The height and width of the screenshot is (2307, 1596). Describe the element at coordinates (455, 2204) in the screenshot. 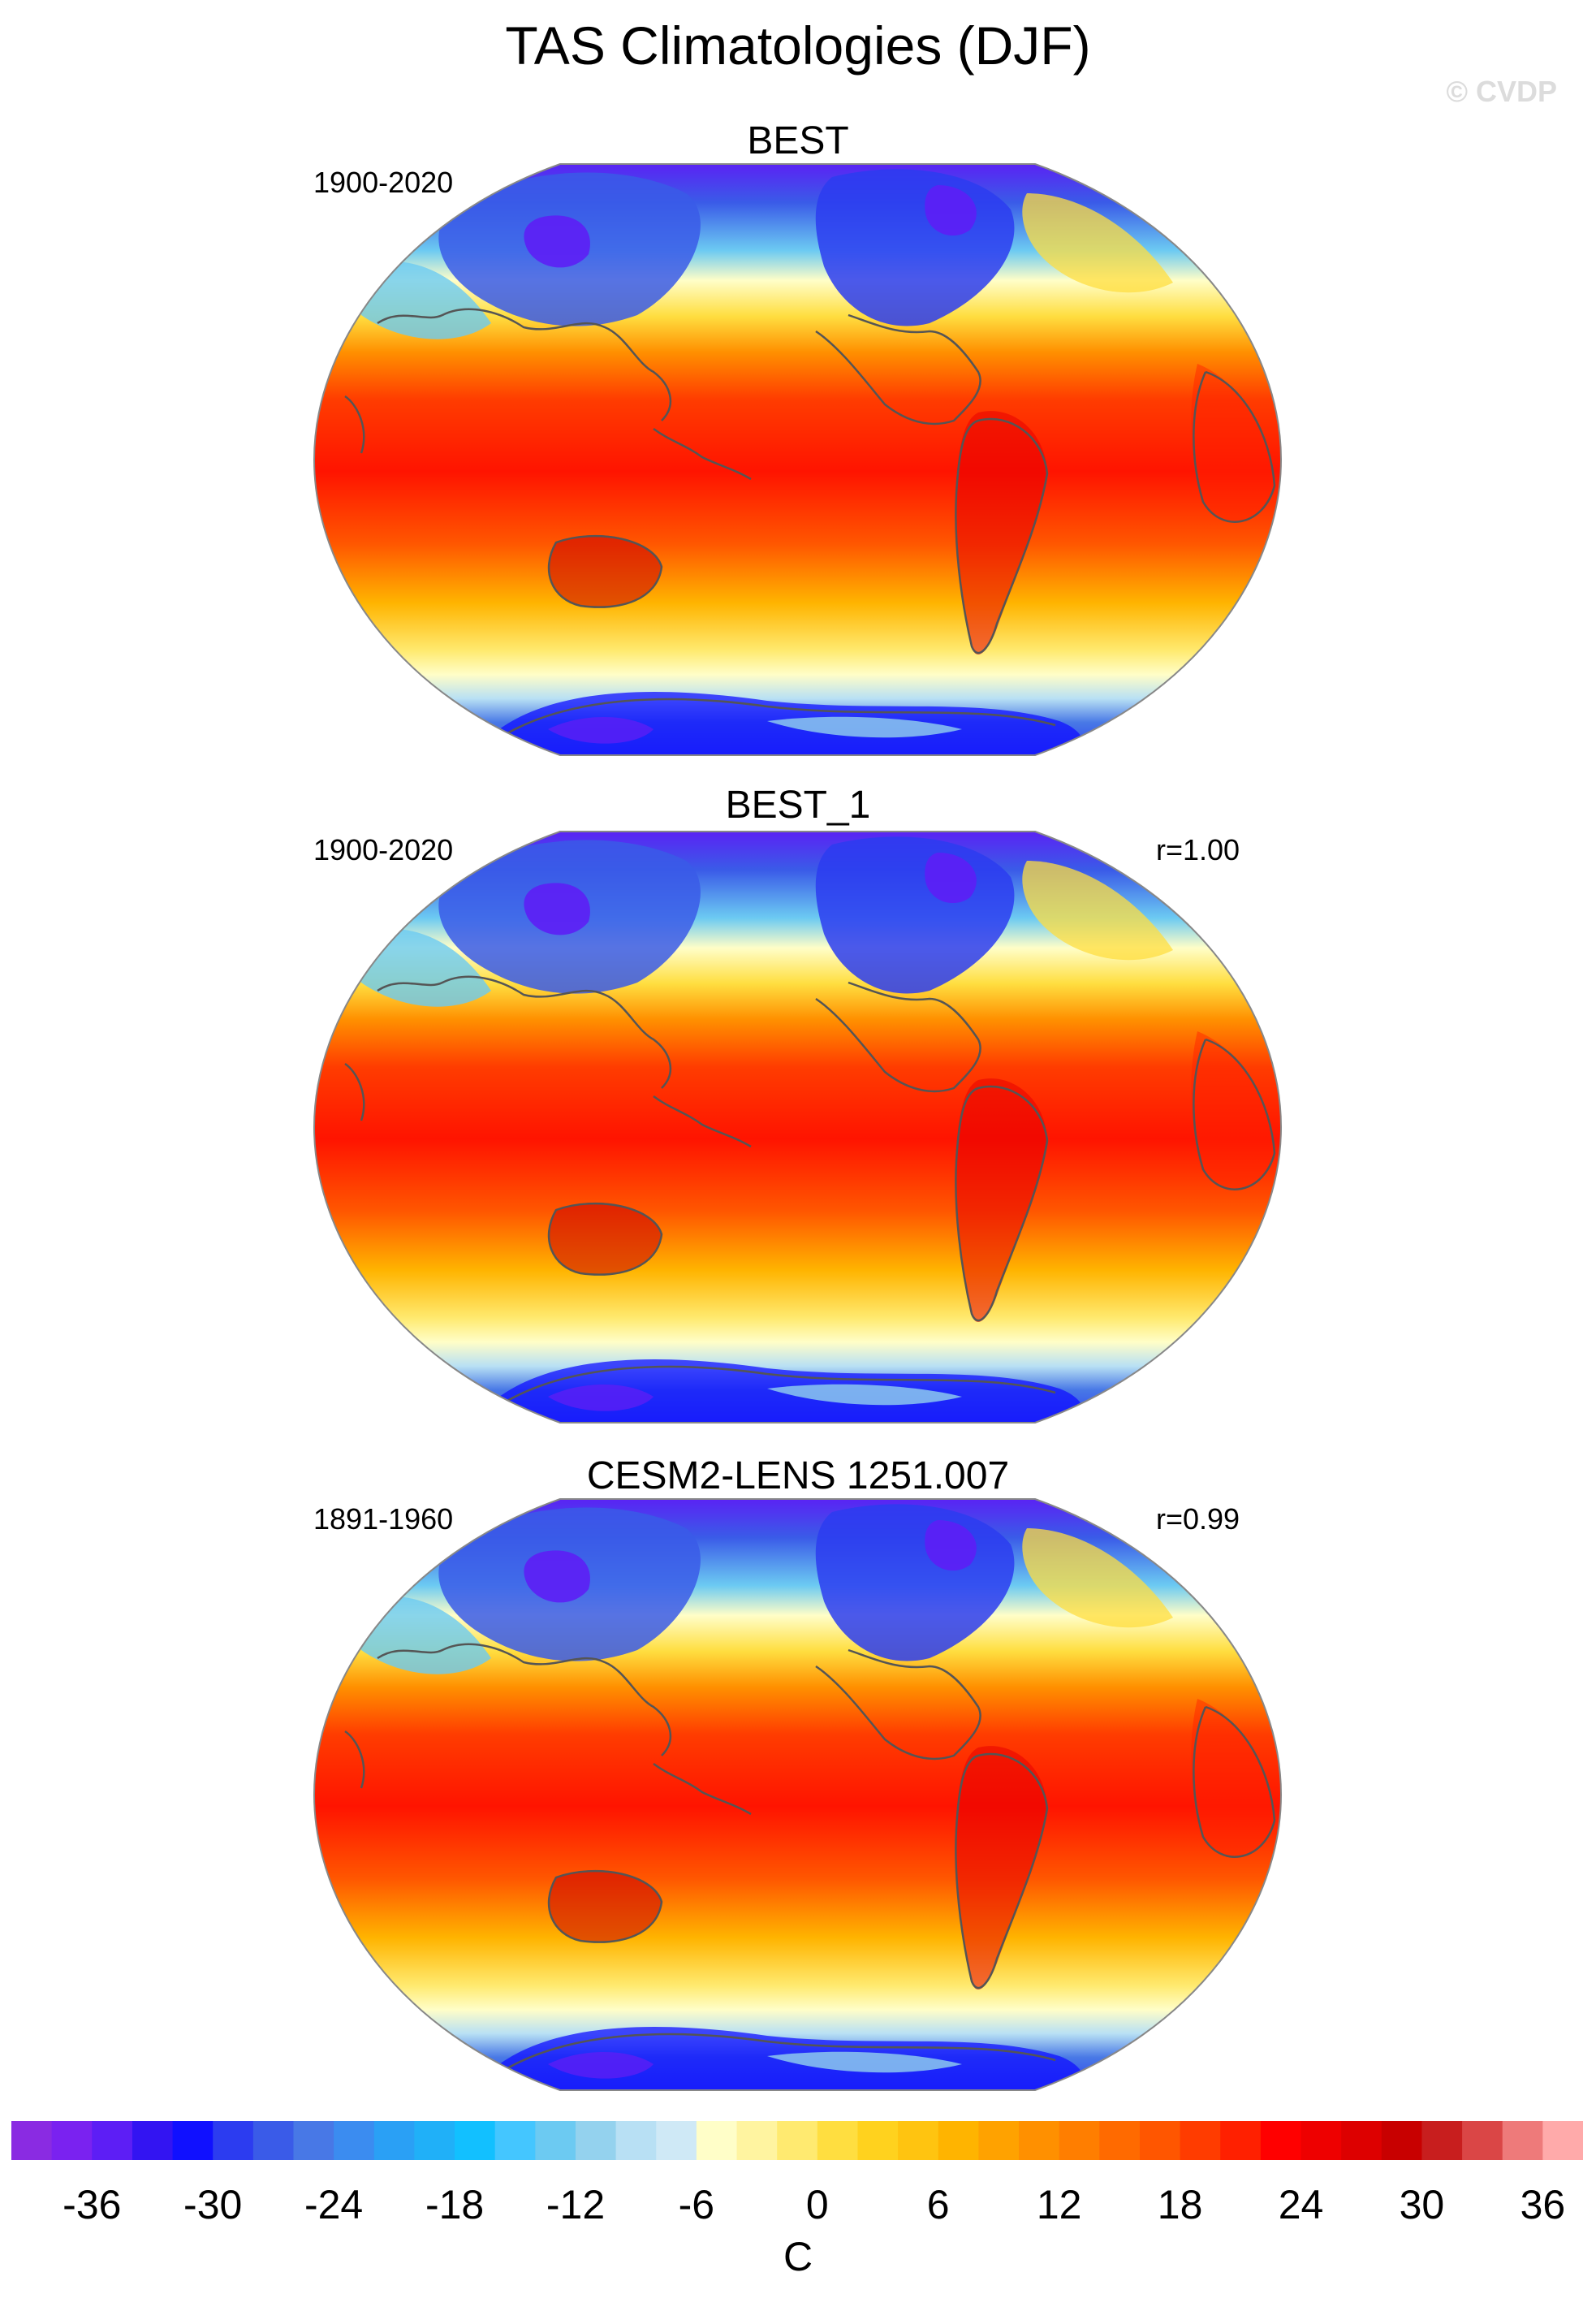

I see `colorbar-tick-label: -18` at that location.